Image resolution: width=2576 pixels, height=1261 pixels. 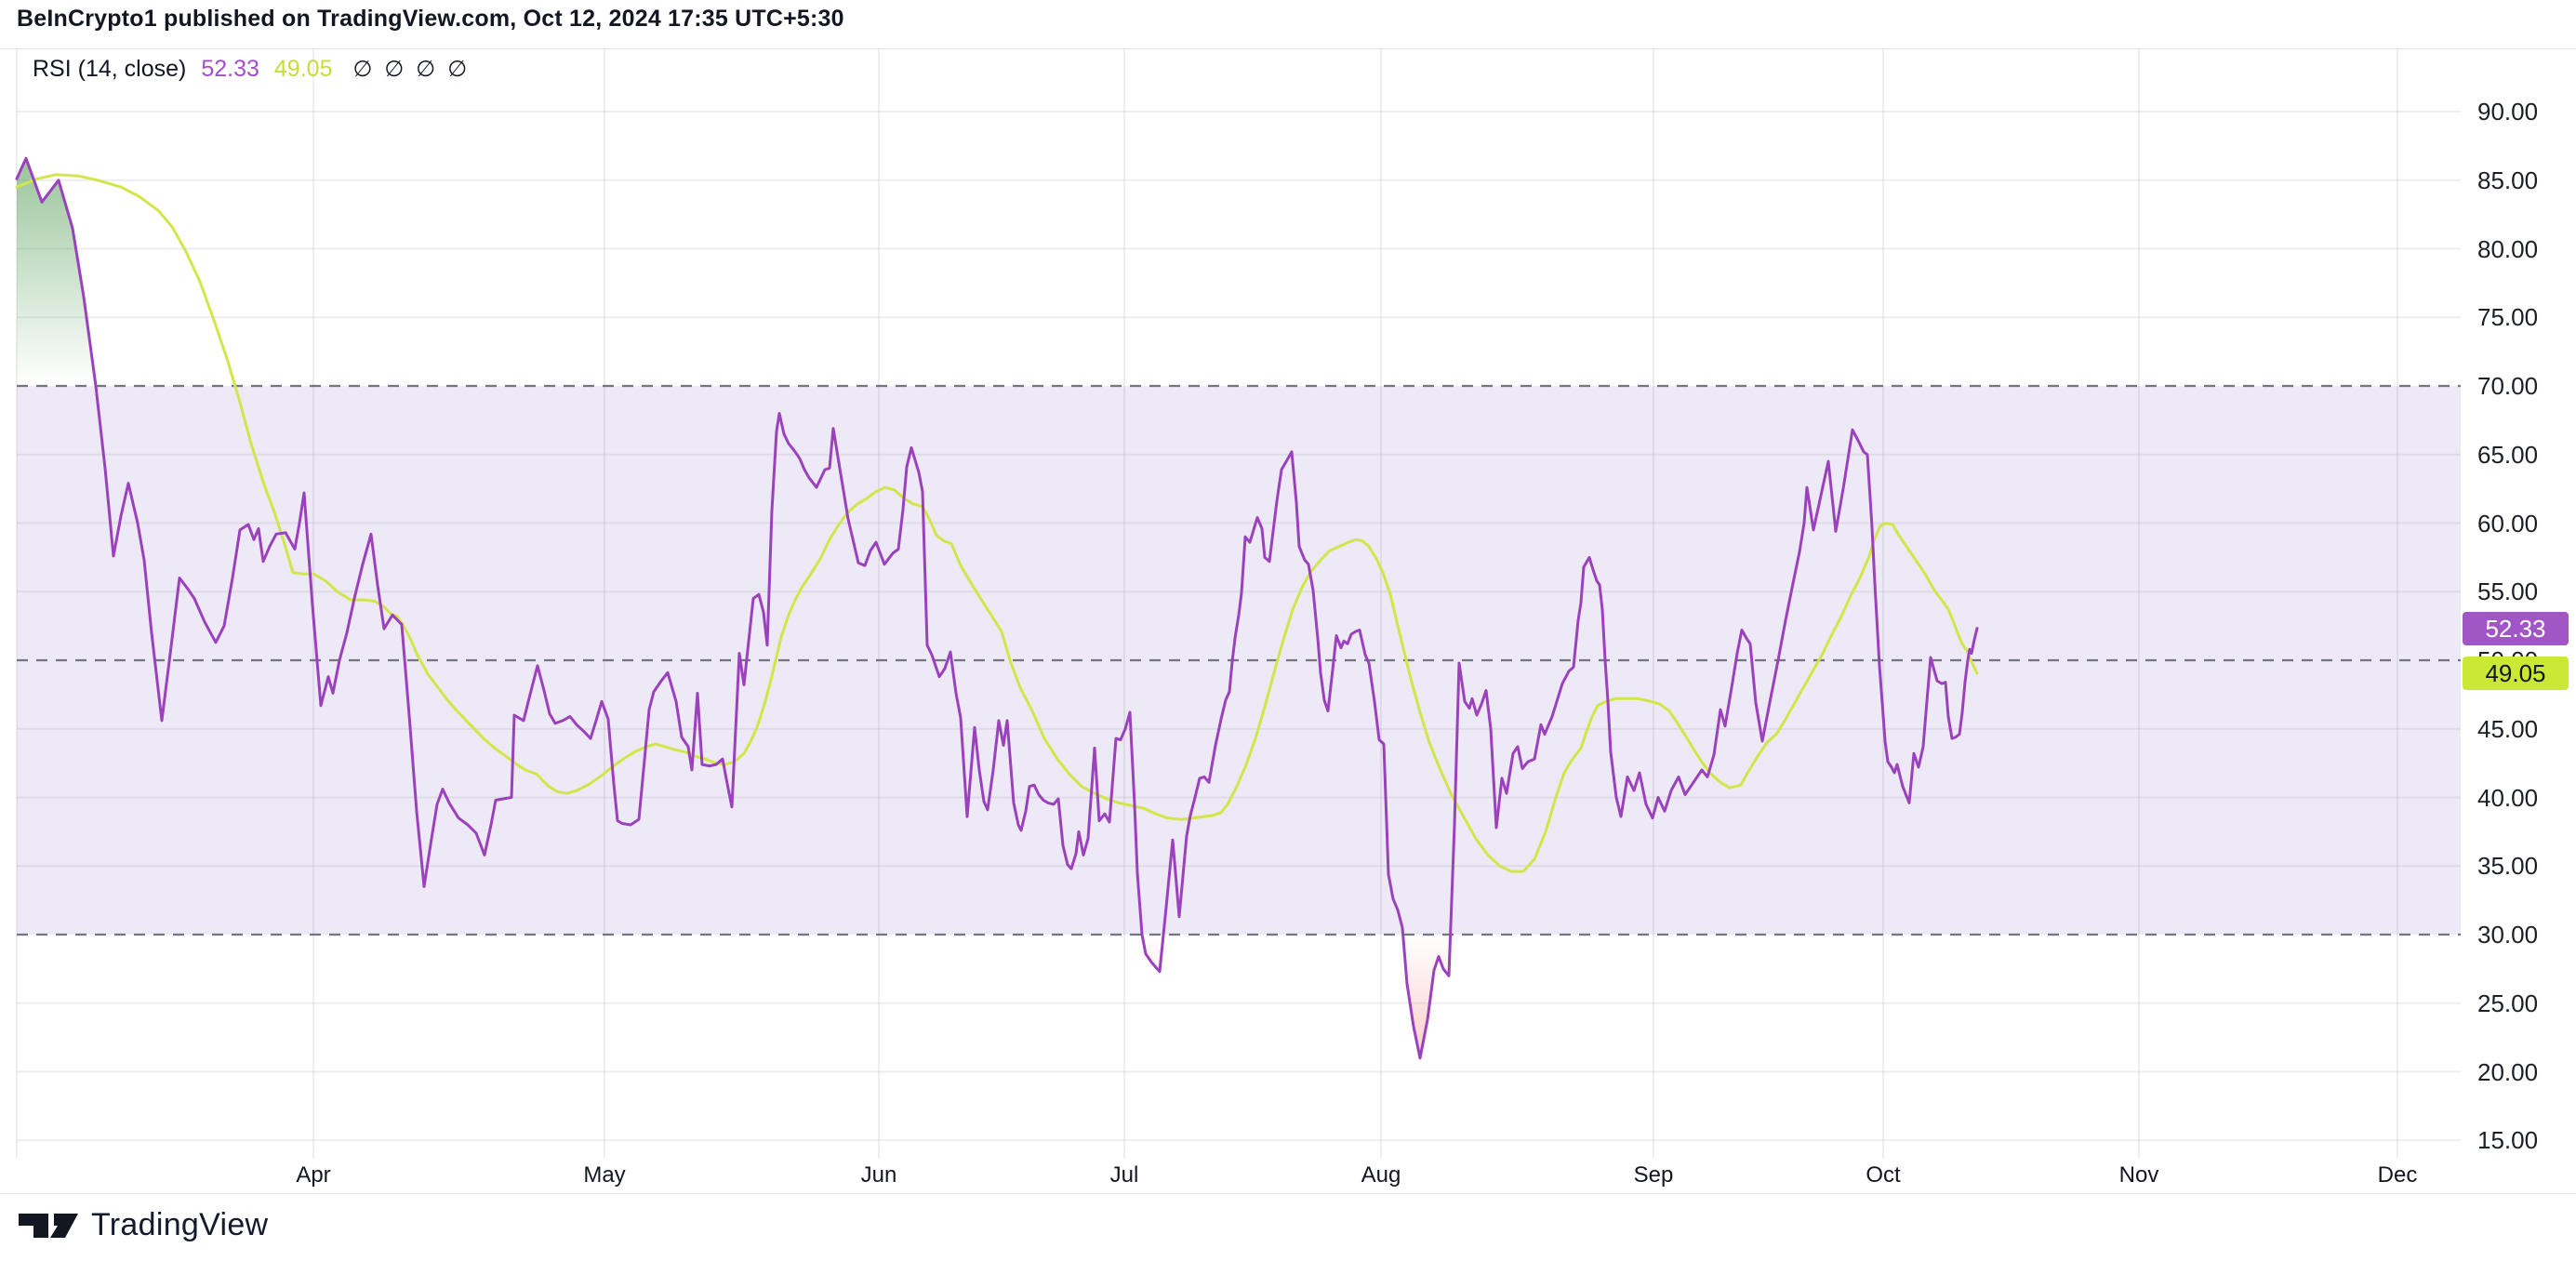 What do you see at coordinates (2508, 591) in the screenshot?
I see `y-axis-label: 55.00` at bounding box center [2508, 591].